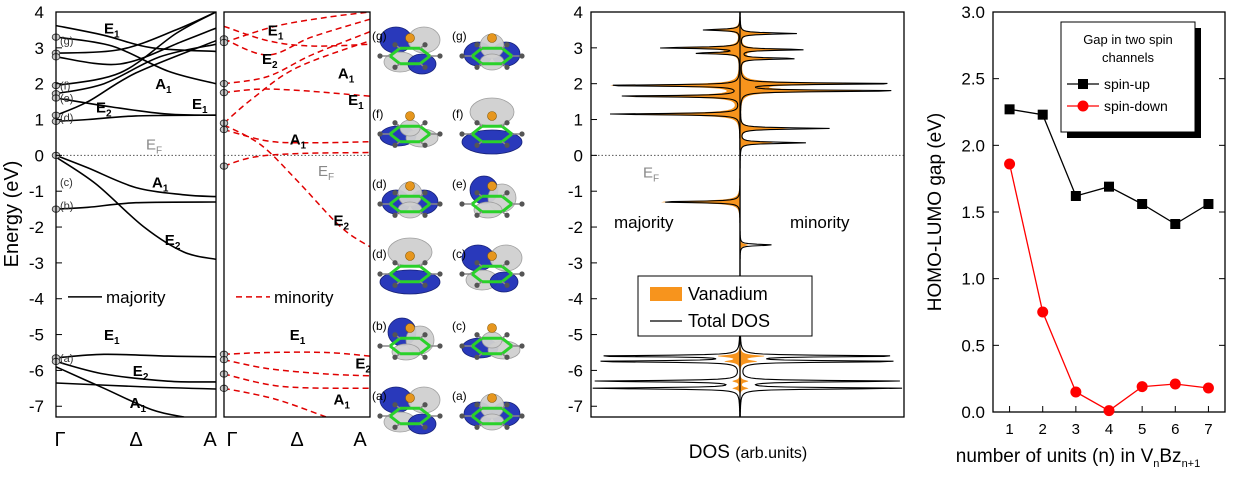 Image resolution: width=1234 pixels, height=481 pixels. Describe the element at coordinates (36, 299) in the screenshot. I see `energy-tick-label: -4` at that location.